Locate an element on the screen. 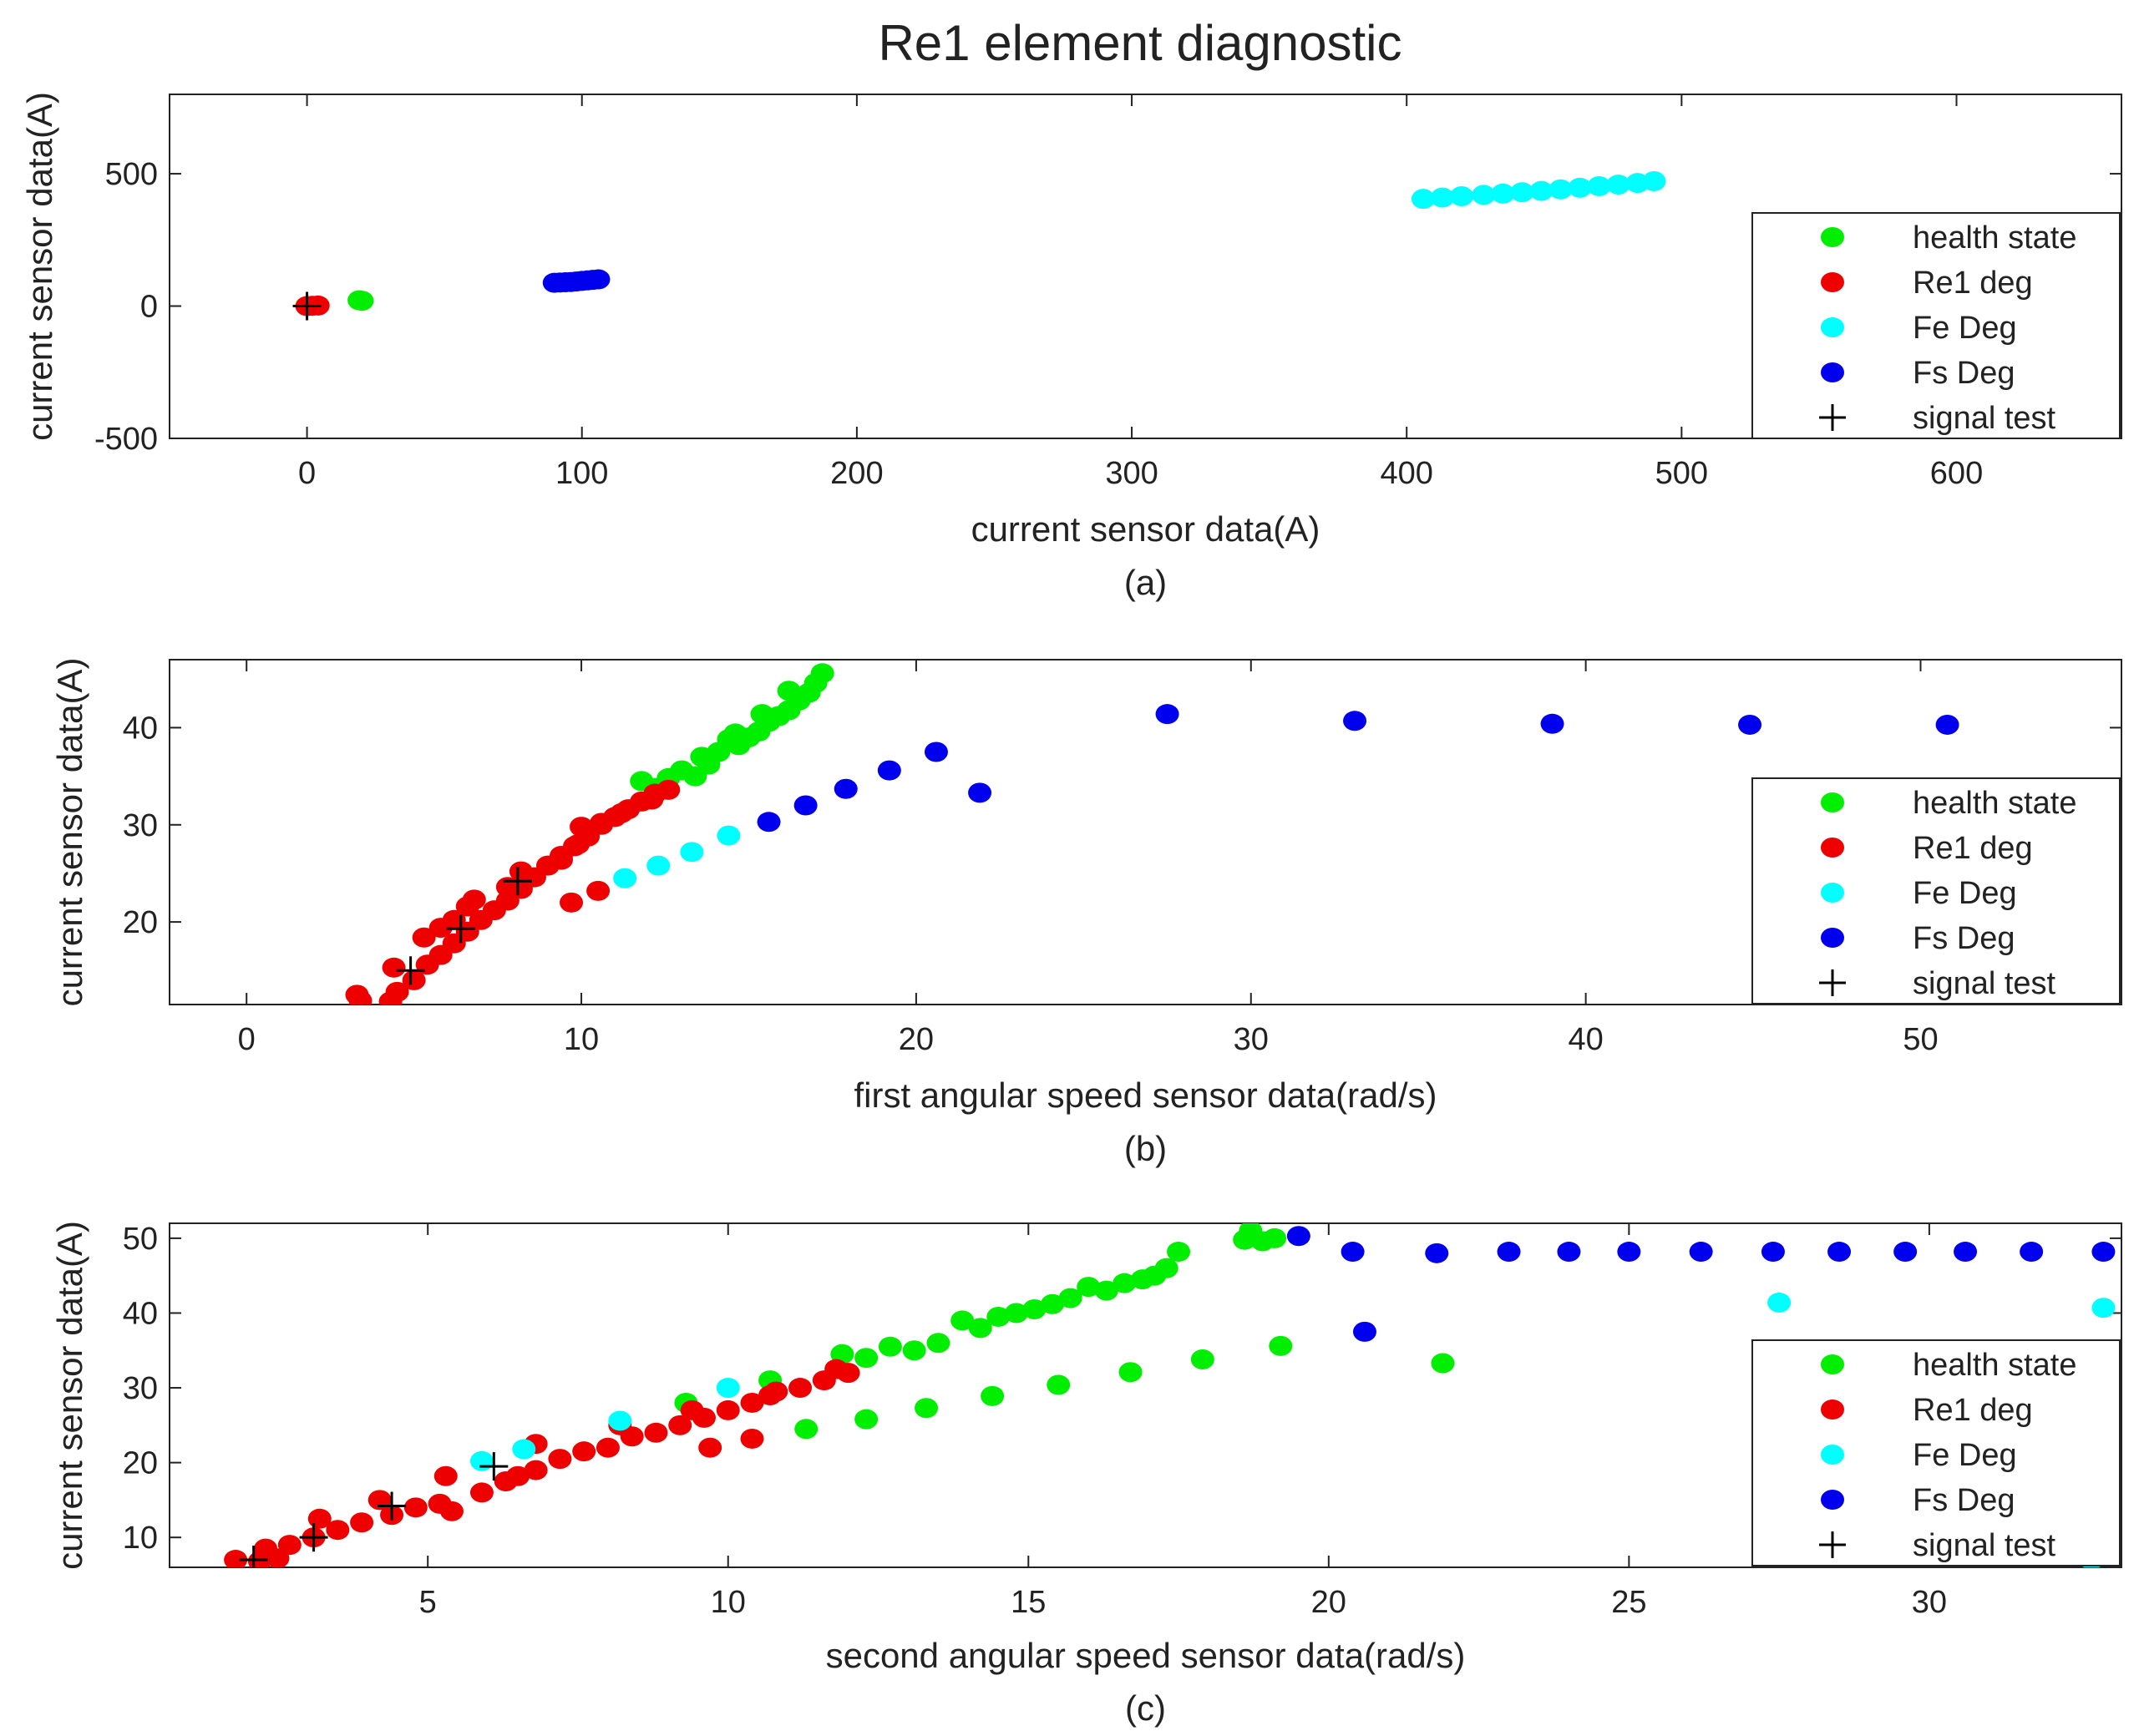  x-tick-label: 50 is located at coordinates (1920, 1039).